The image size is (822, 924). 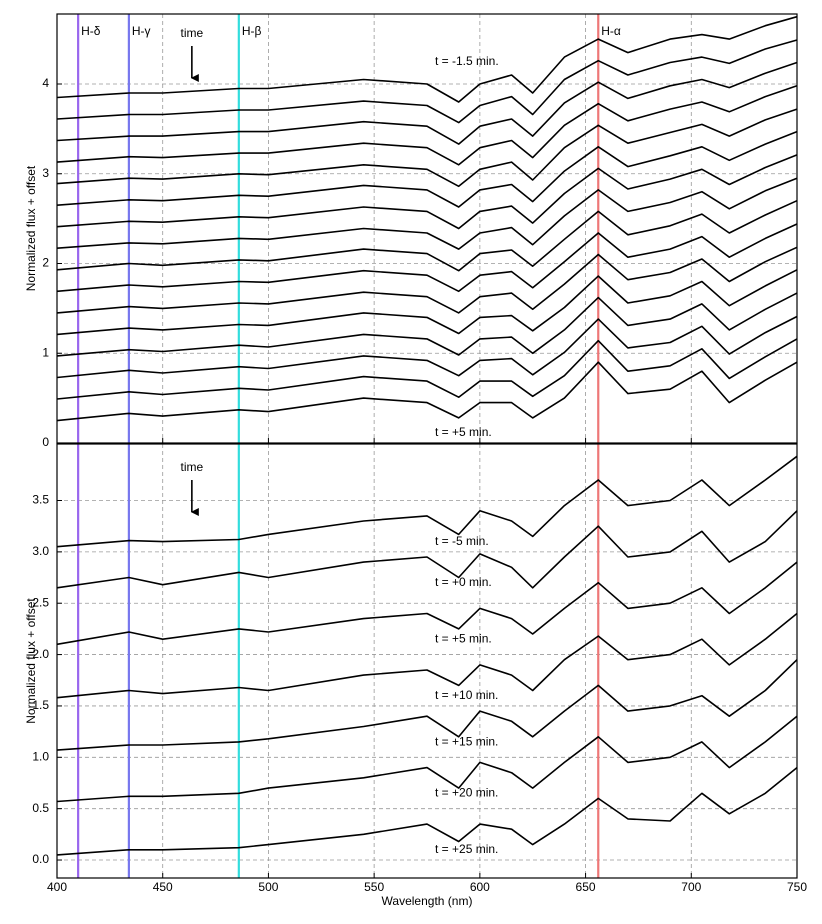 I want to click on reference-label: H-δ, so click(x=91, y=31).